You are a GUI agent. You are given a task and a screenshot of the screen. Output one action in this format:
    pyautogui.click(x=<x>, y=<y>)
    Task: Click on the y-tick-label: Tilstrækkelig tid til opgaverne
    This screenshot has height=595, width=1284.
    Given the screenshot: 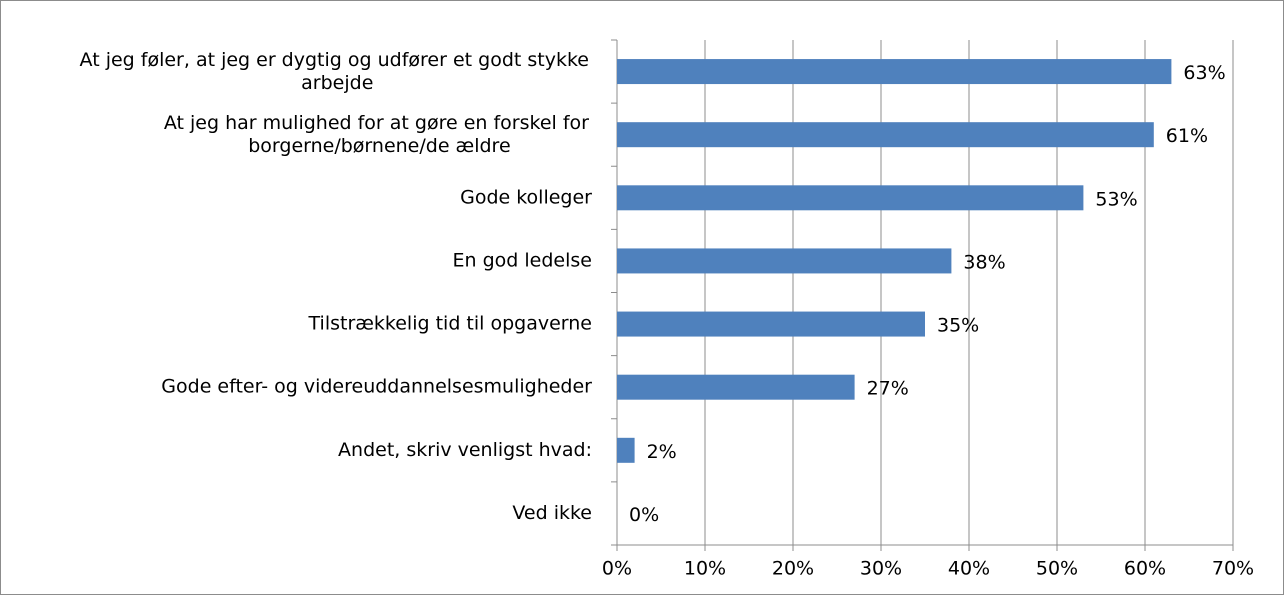 What is the action you would take?
    pyautogui.click(x=450, y=324)
    